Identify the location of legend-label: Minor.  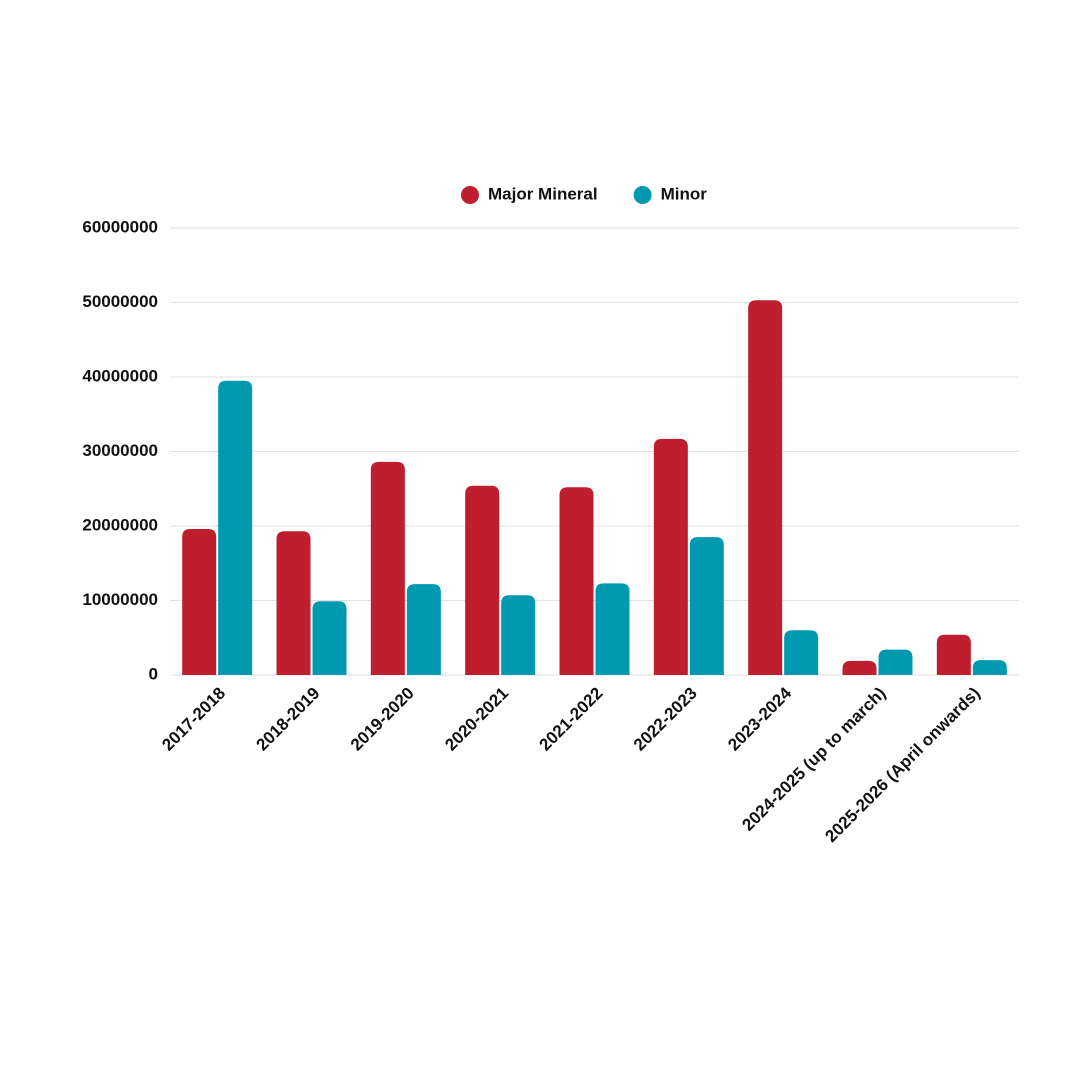
(684, 193).